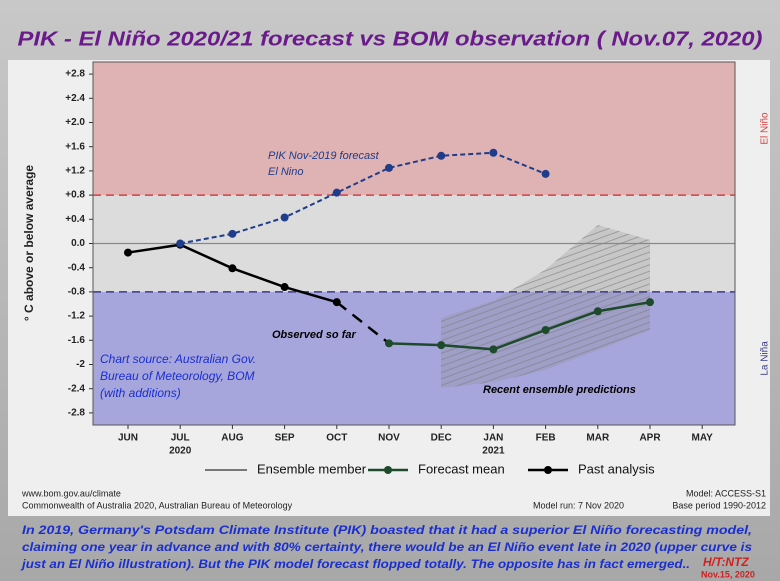 Image resolution: width=780 pixels, height=581 pixels. What do you see at coordinates (128, 438) in the screenshot?
I see `x-tick-label: JUN` at bounding box center [128, 438].